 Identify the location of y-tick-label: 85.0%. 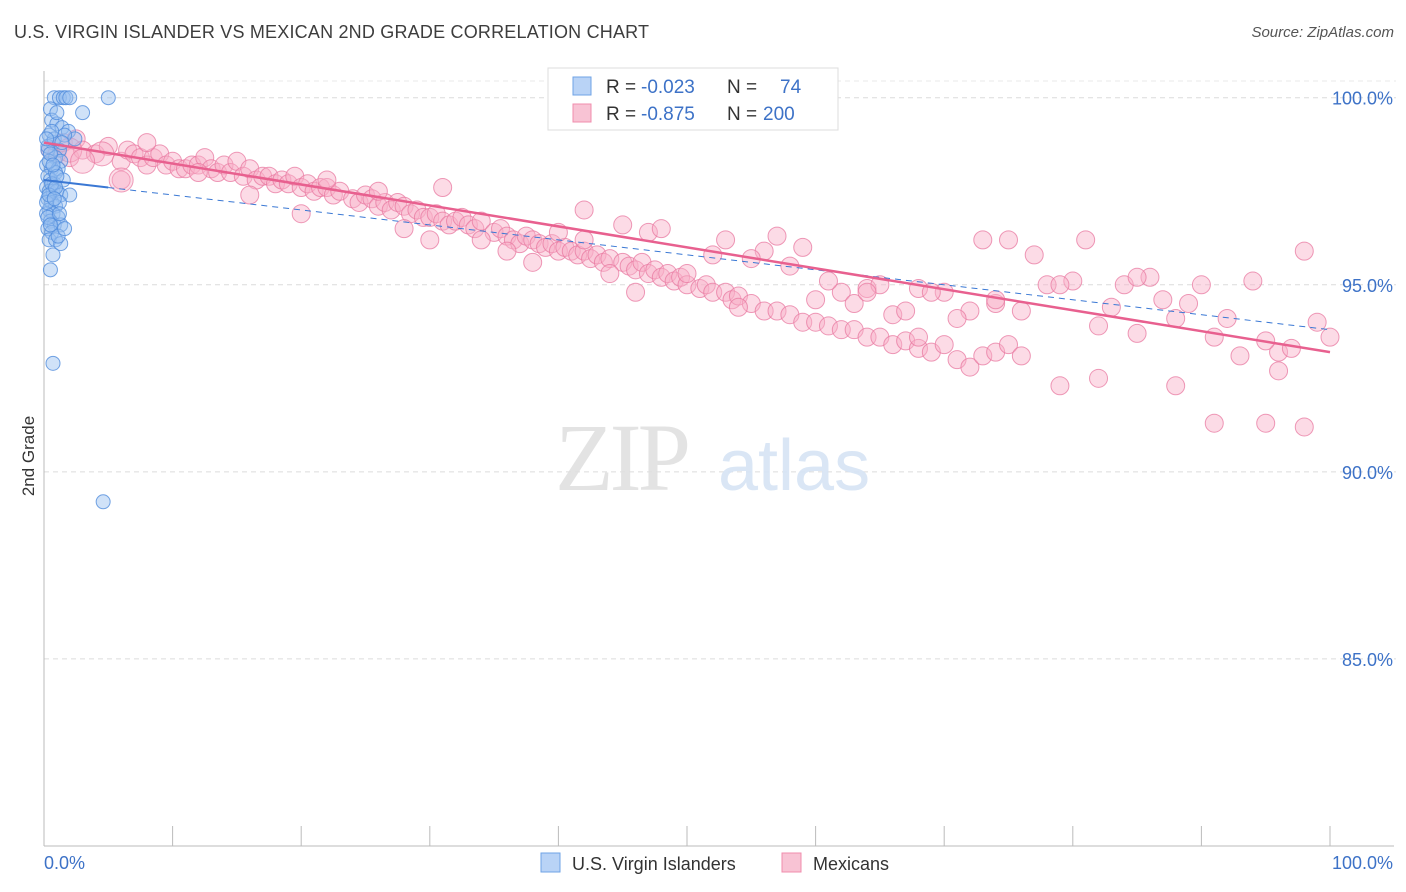
(1367, 660).